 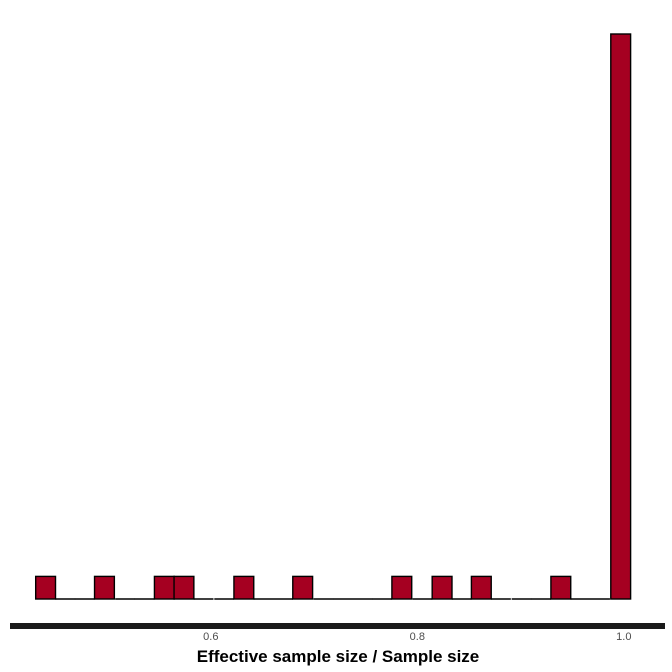 I want to click on x-axis-title: Effective sample size / Sample size, so click(x=338, y=656).